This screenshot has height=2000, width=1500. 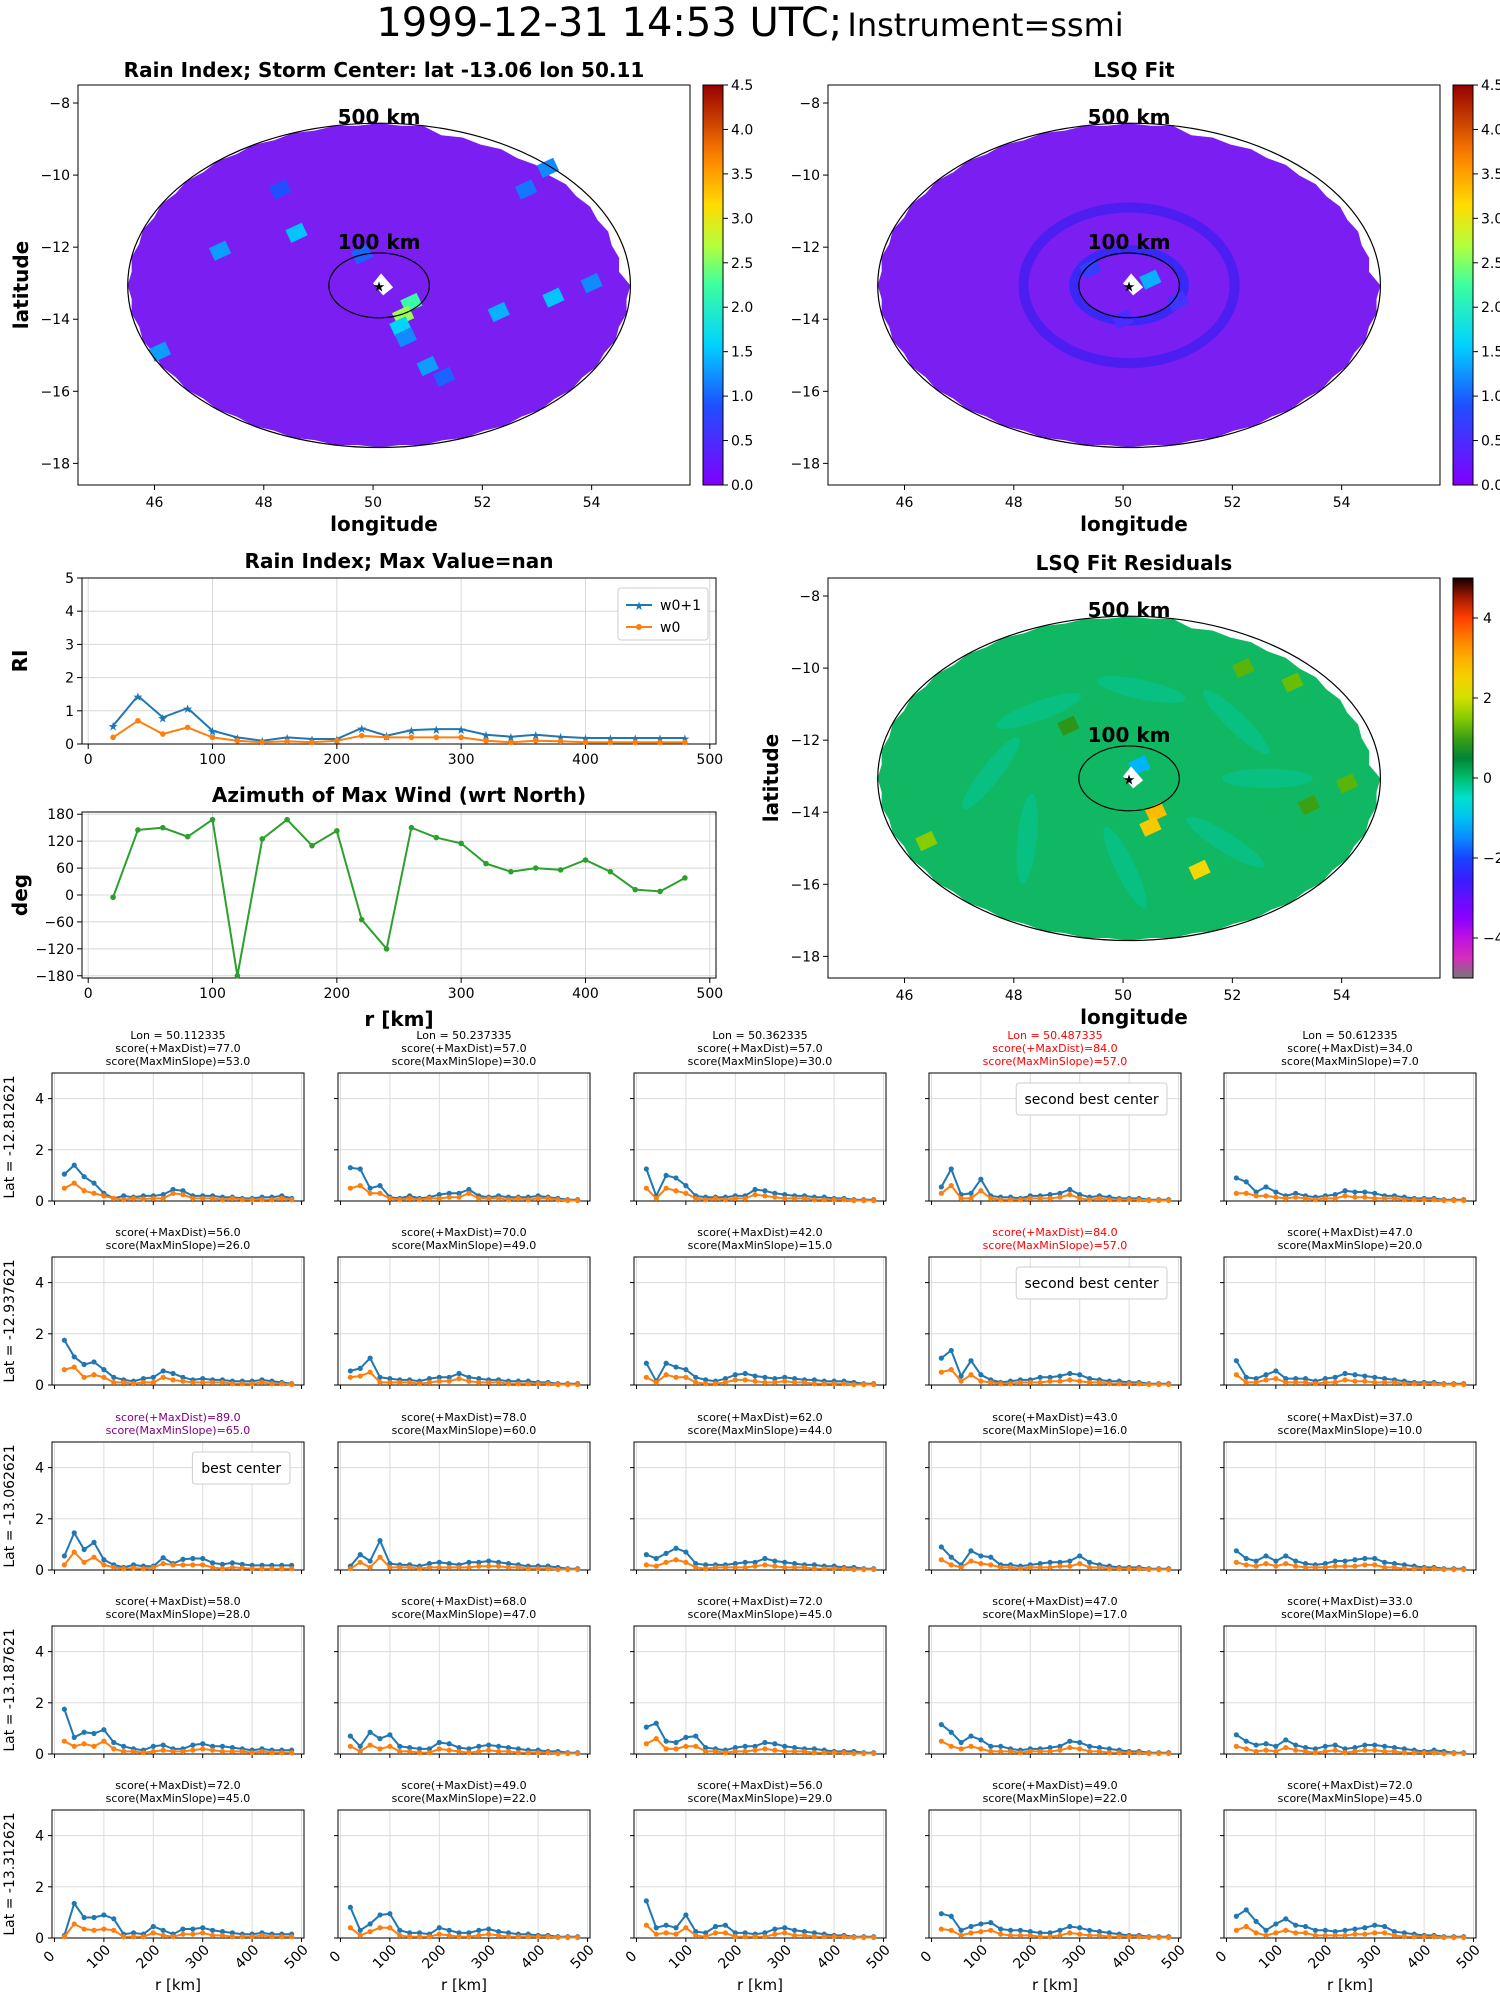 I want to click on data-point-star: ★, so click(x=585, y=739).